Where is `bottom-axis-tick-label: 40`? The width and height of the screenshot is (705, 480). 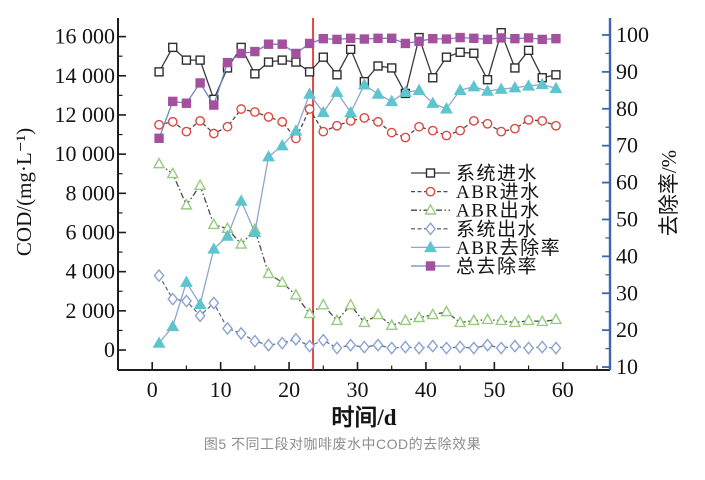
bottom-axis-tick-label: 40 is located at coordinates (426, 389).